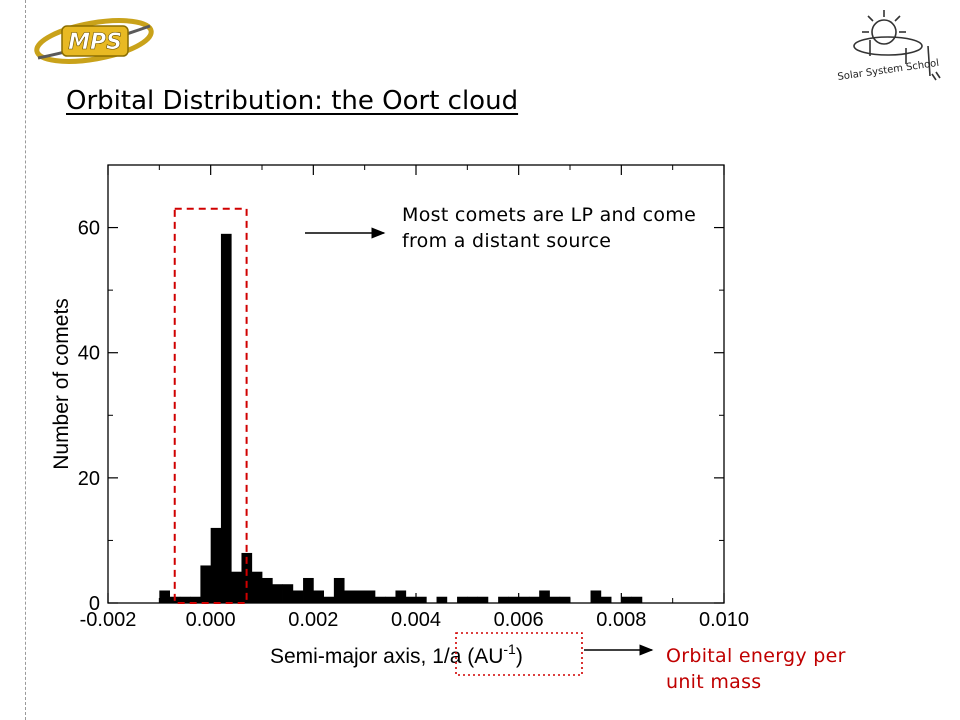 The image size is (960, 720). Describe the element at coordinates (621, 620) in the screenshot. I see `x-tick-label: 0.008` at that location.